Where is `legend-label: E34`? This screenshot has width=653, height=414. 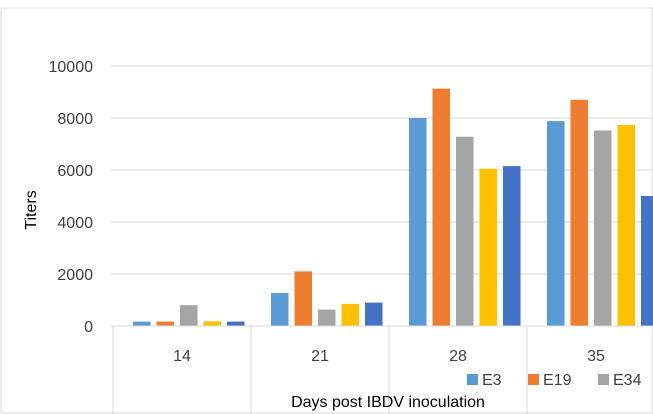
legend-label: E34 is located at coordinates (627, 380).